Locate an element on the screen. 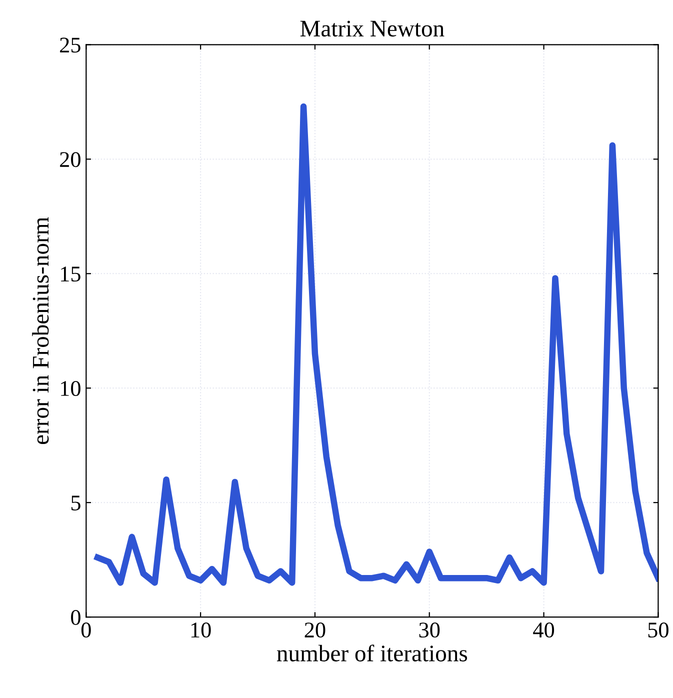 This screenshot has height=698, width=673. x-tick-label: 0 is located at coordinates (86, 630).